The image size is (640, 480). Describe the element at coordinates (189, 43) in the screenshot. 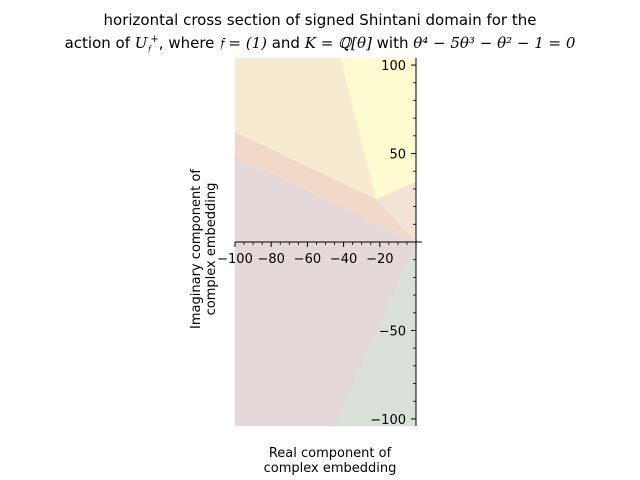

I see `title-text-where: , where` at that location.